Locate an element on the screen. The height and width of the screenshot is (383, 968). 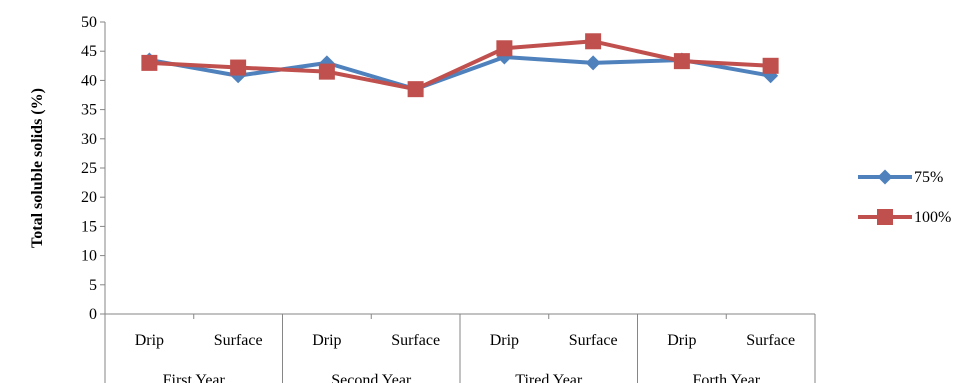
y-tick-label: 35 is located at coordinates (89, 110).